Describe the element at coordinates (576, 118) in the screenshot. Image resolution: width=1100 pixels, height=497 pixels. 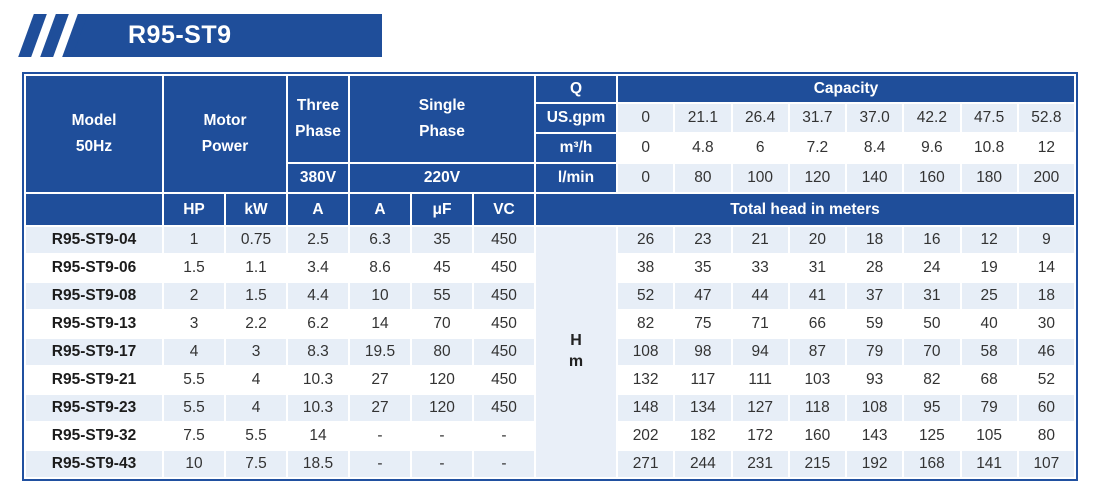
I see `header-usgpm-label: US.gpm` at that location.